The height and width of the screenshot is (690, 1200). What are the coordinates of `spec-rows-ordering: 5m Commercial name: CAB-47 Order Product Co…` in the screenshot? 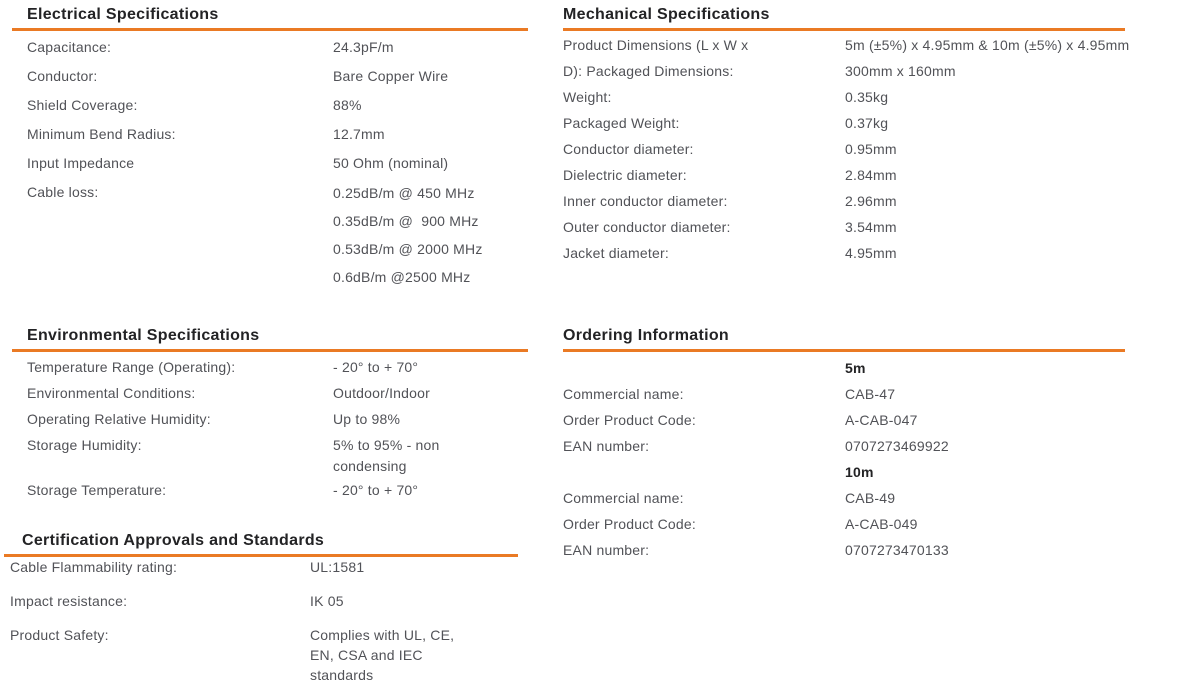 It's located at (844, 459).